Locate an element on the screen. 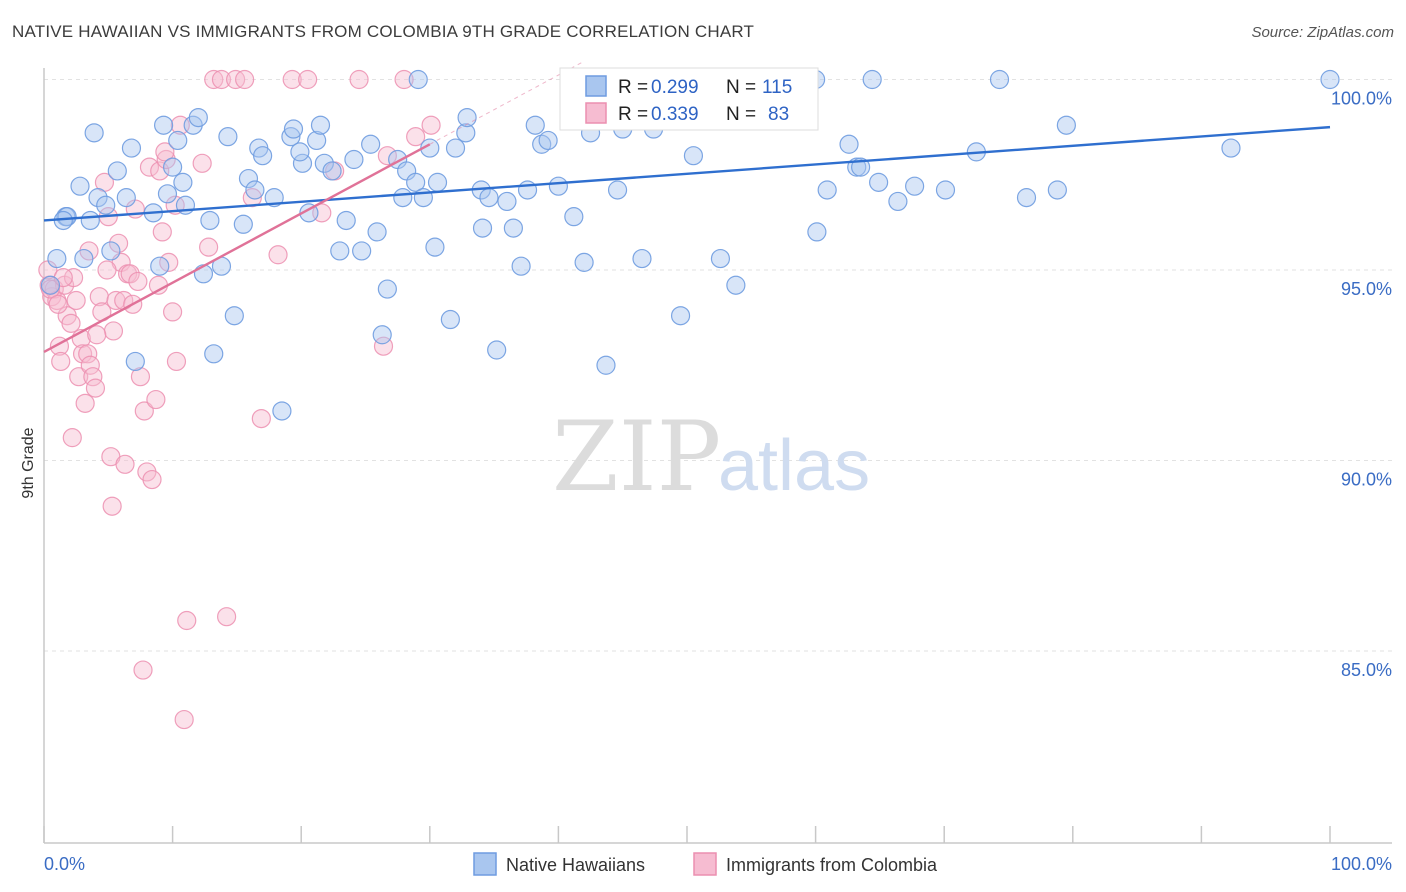 The width and height of the screenshot is (1406, 892). legend-swatch-immigrants-from-colombia is located at coordinates (705, 864).